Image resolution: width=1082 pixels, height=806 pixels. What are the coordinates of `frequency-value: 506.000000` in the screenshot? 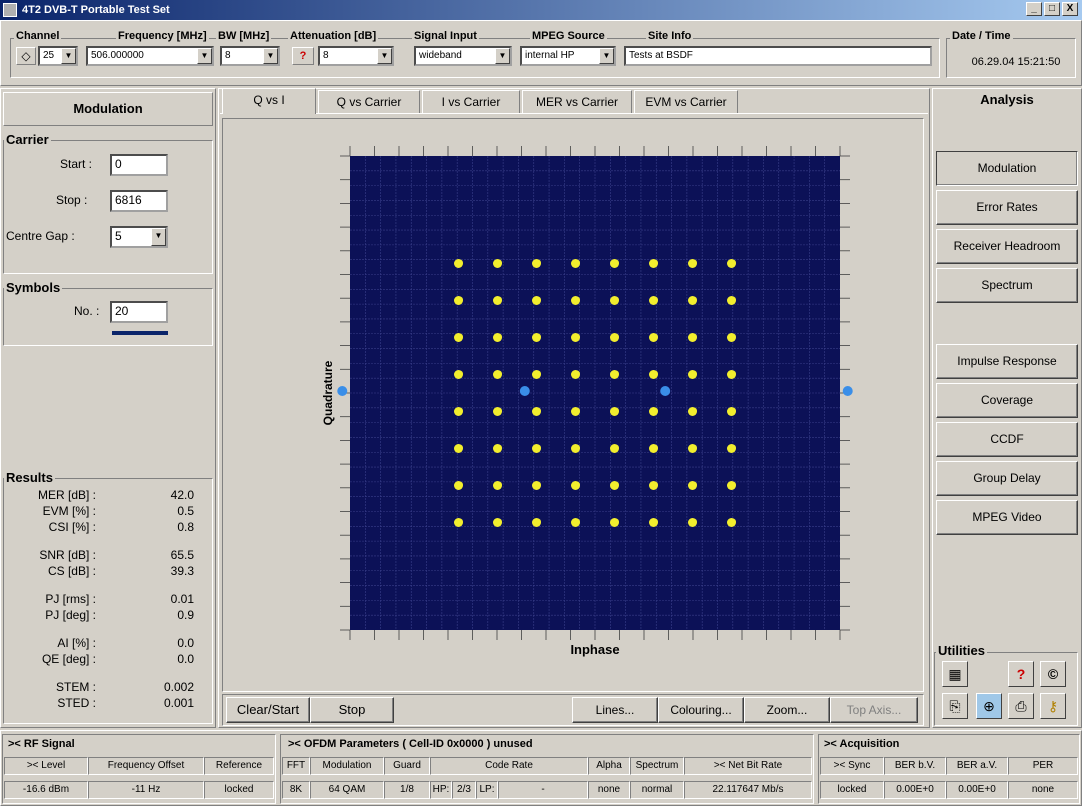 It's located at (117, 55).